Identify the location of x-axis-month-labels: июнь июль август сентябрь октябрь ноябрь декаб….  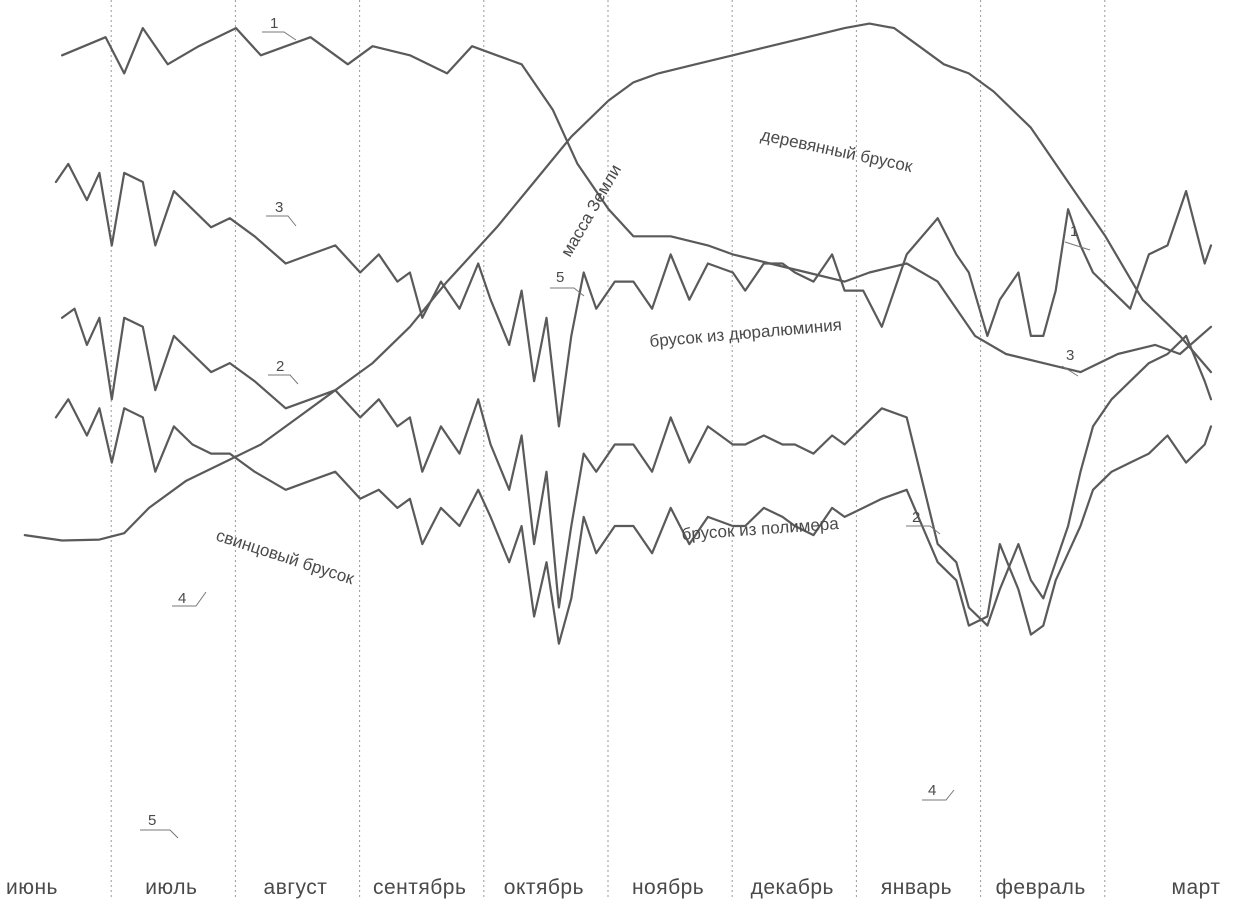
(613, 887).